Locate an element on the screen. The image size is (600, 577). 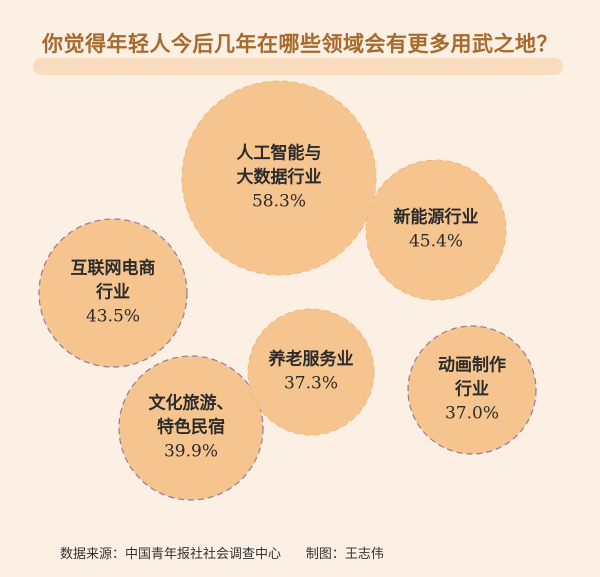
bubble-value-label: 58.3% is located at coordinates (279, 202).